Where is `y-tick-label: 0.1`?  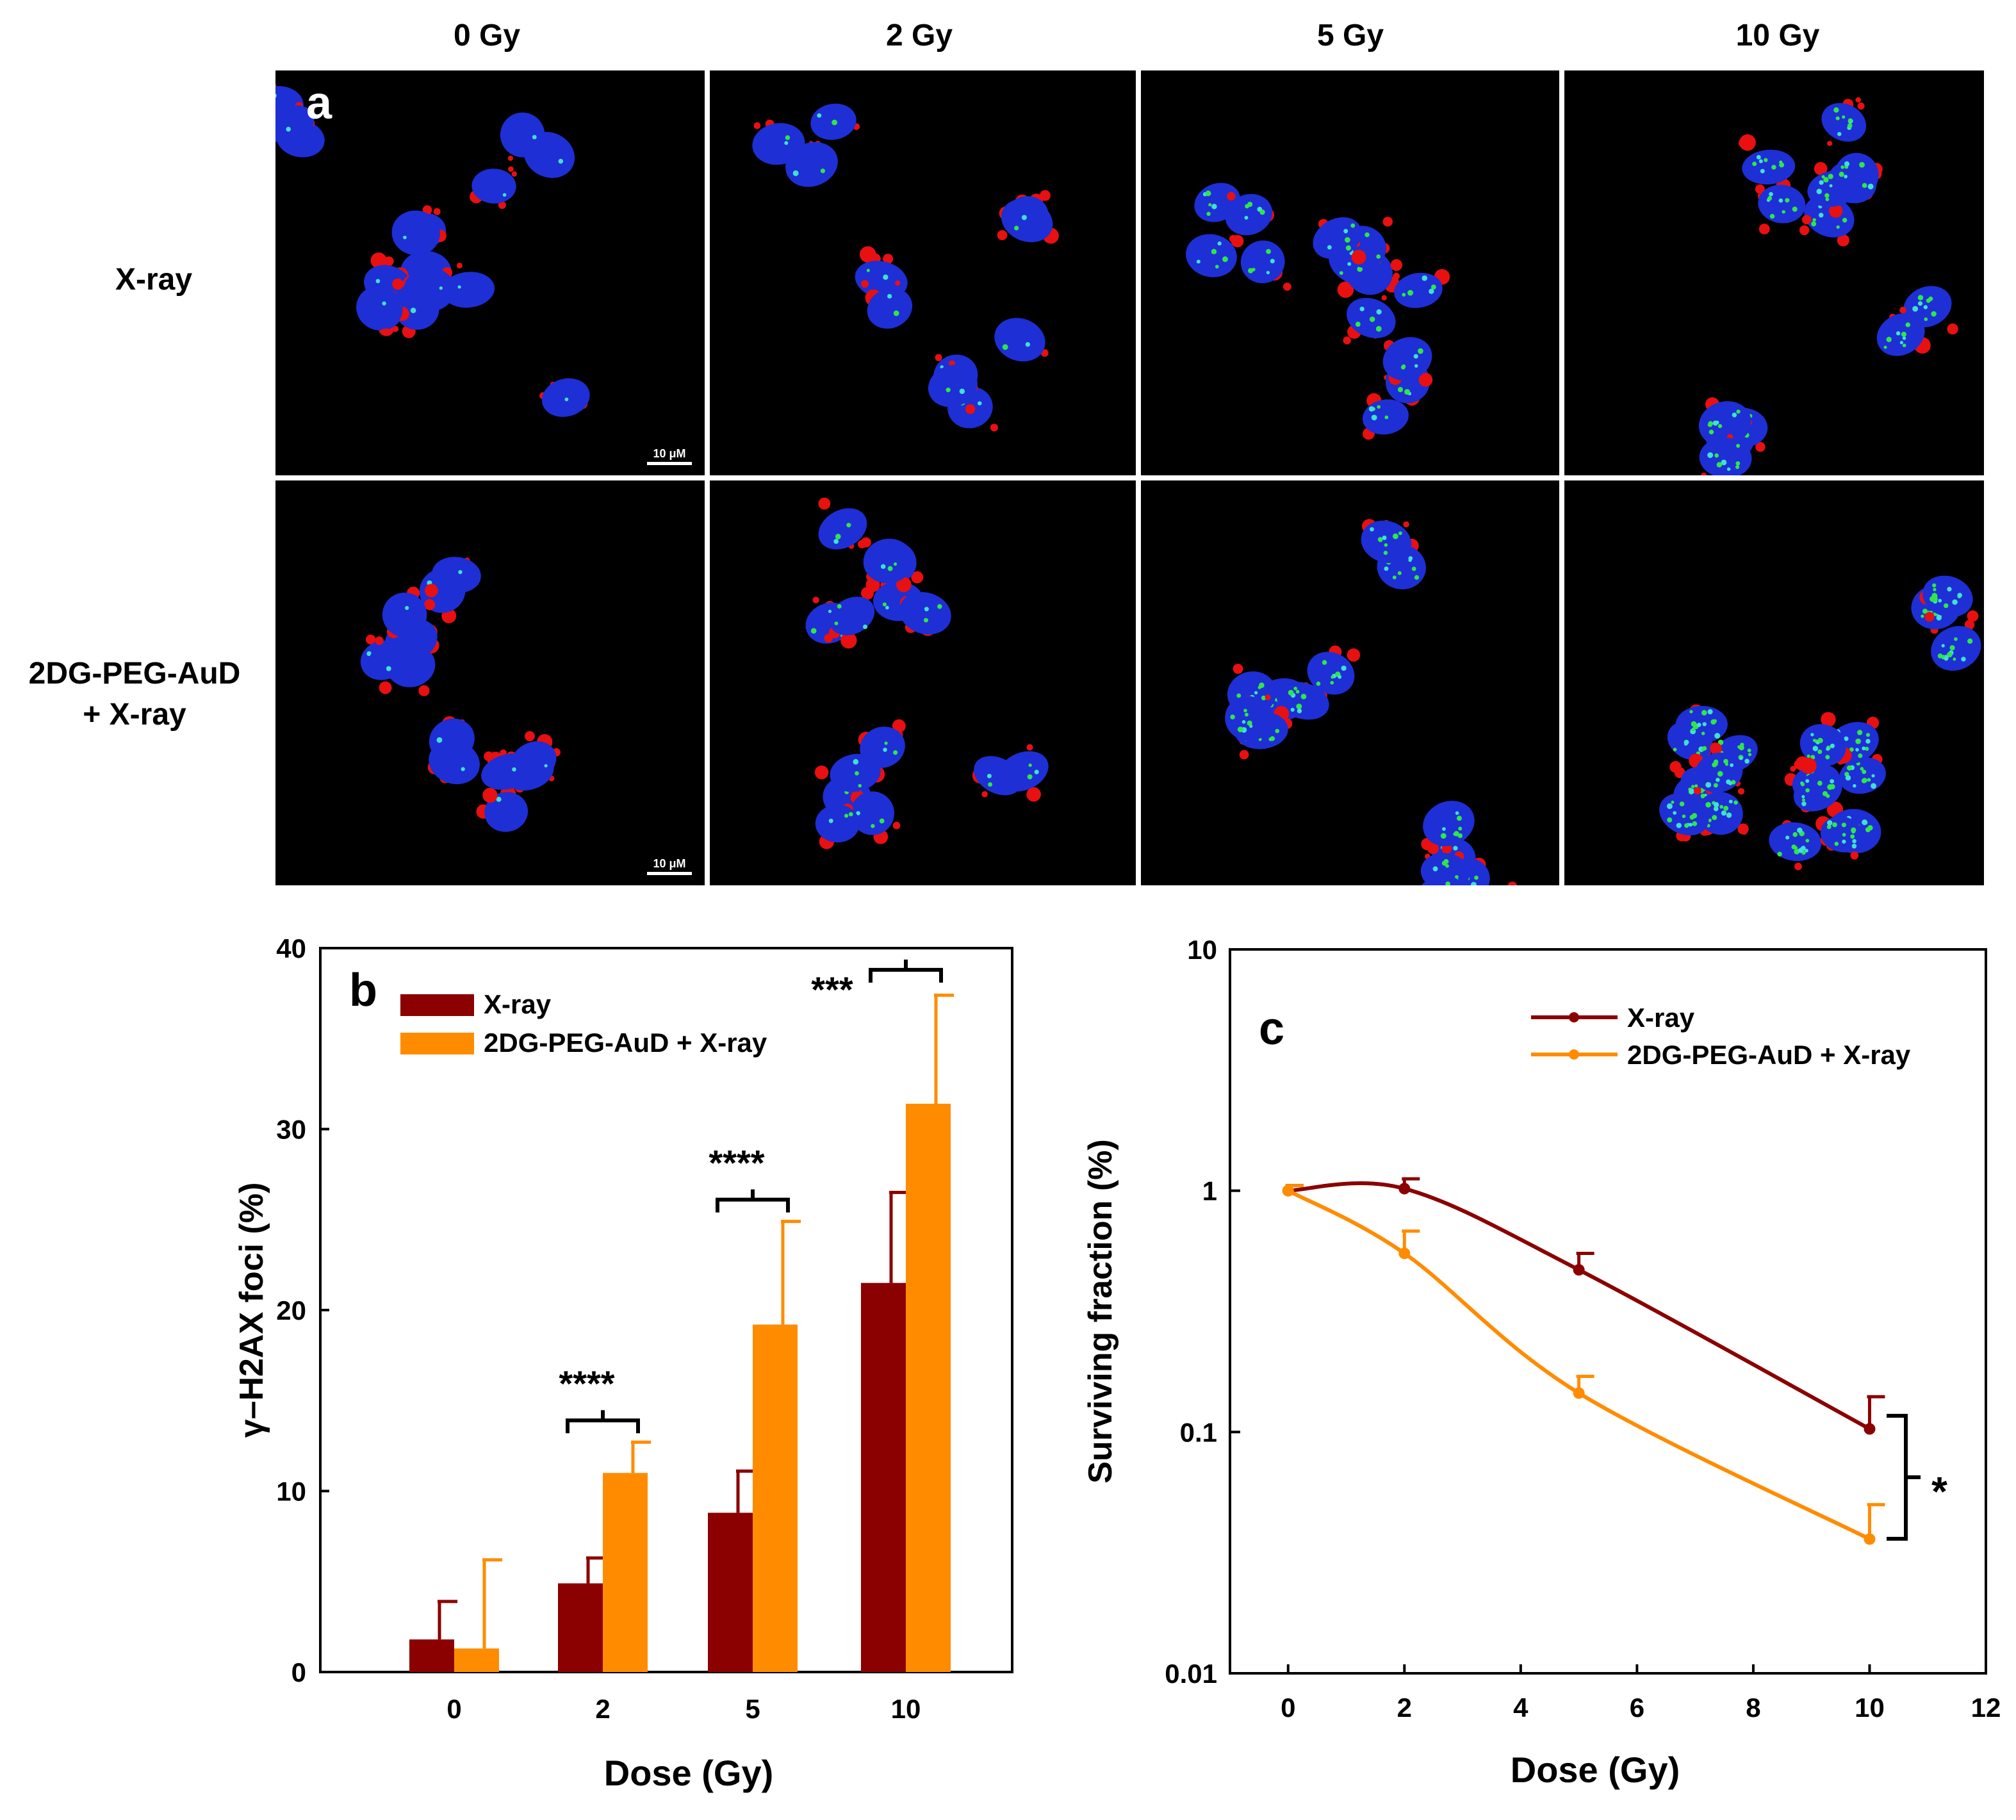
y-tick-label: 0.1 is located at coordinates (1198, 1432).